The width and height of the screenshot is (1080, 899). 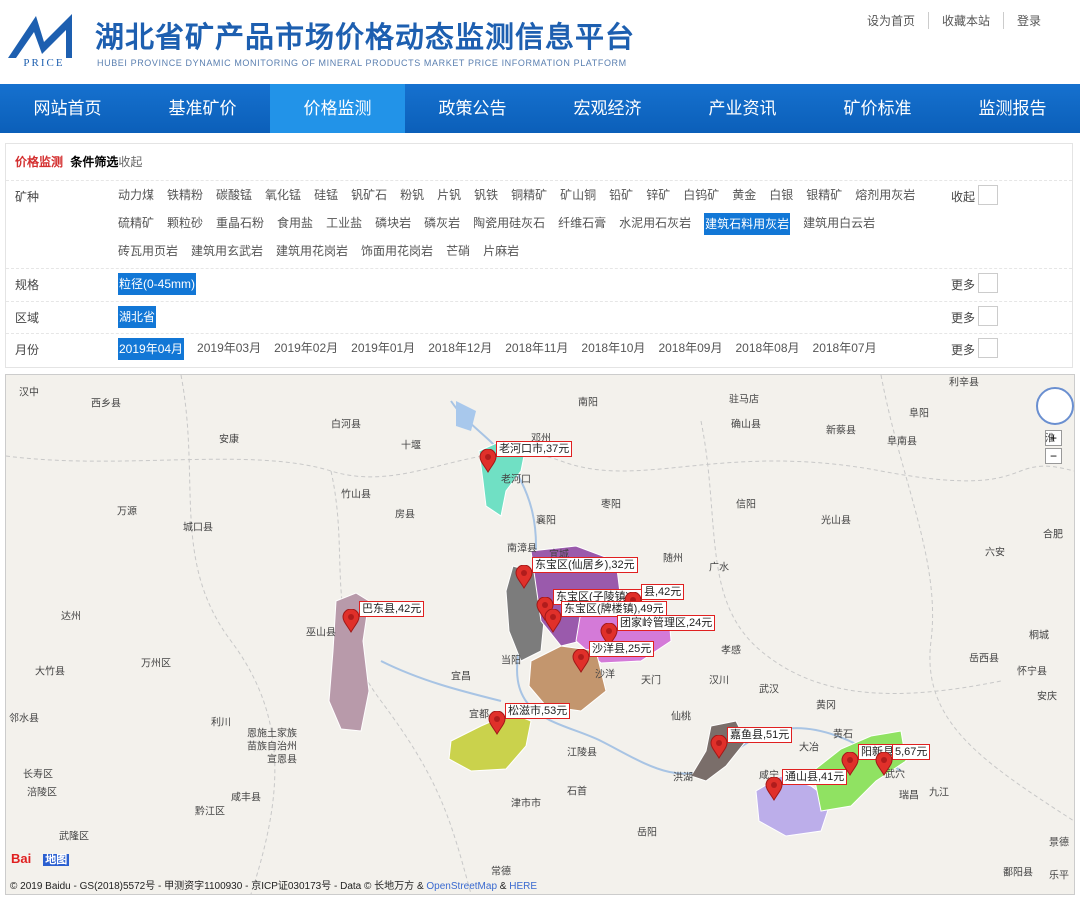 I want to click on nav-item: 宏观经济, so click(x=607, y=108).